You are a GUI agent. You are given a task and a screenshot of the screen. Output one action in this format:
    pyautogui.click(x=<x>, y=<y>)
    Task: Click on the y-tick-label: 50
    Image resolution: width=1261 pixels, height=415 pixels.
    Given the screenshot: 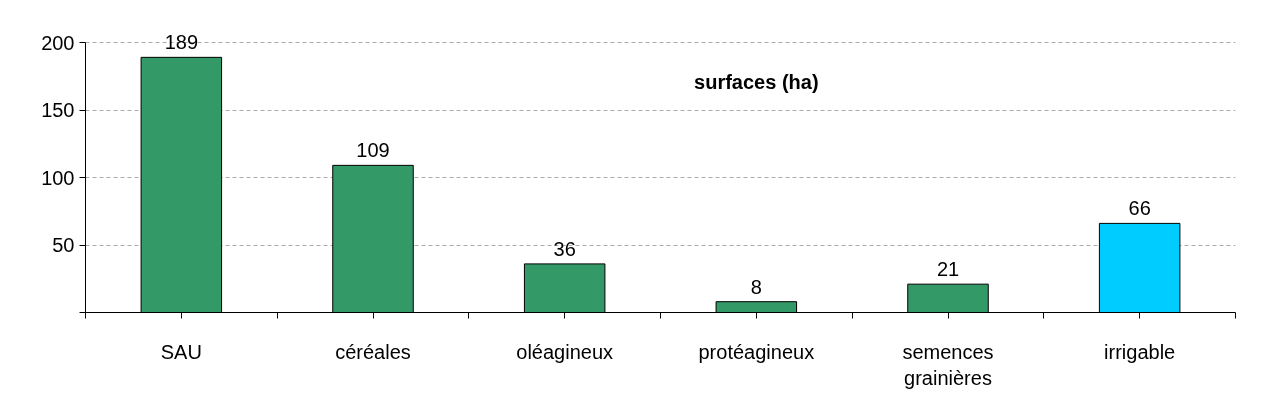 What is the action you would take?
    pyautogui.click(x=63, y=245)
    